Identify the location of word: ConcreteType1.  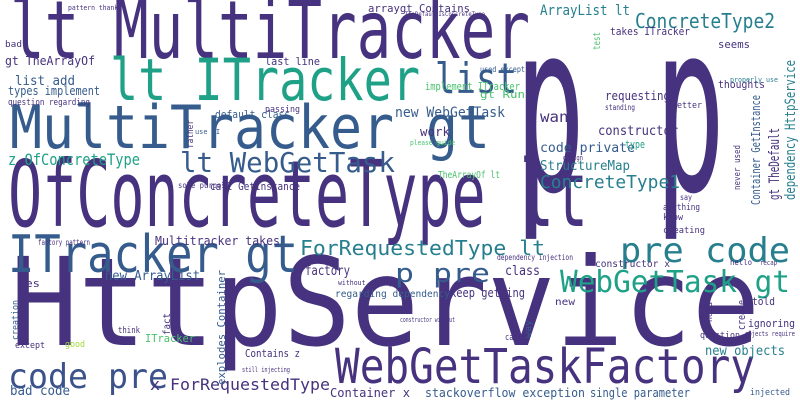
(610, 182).